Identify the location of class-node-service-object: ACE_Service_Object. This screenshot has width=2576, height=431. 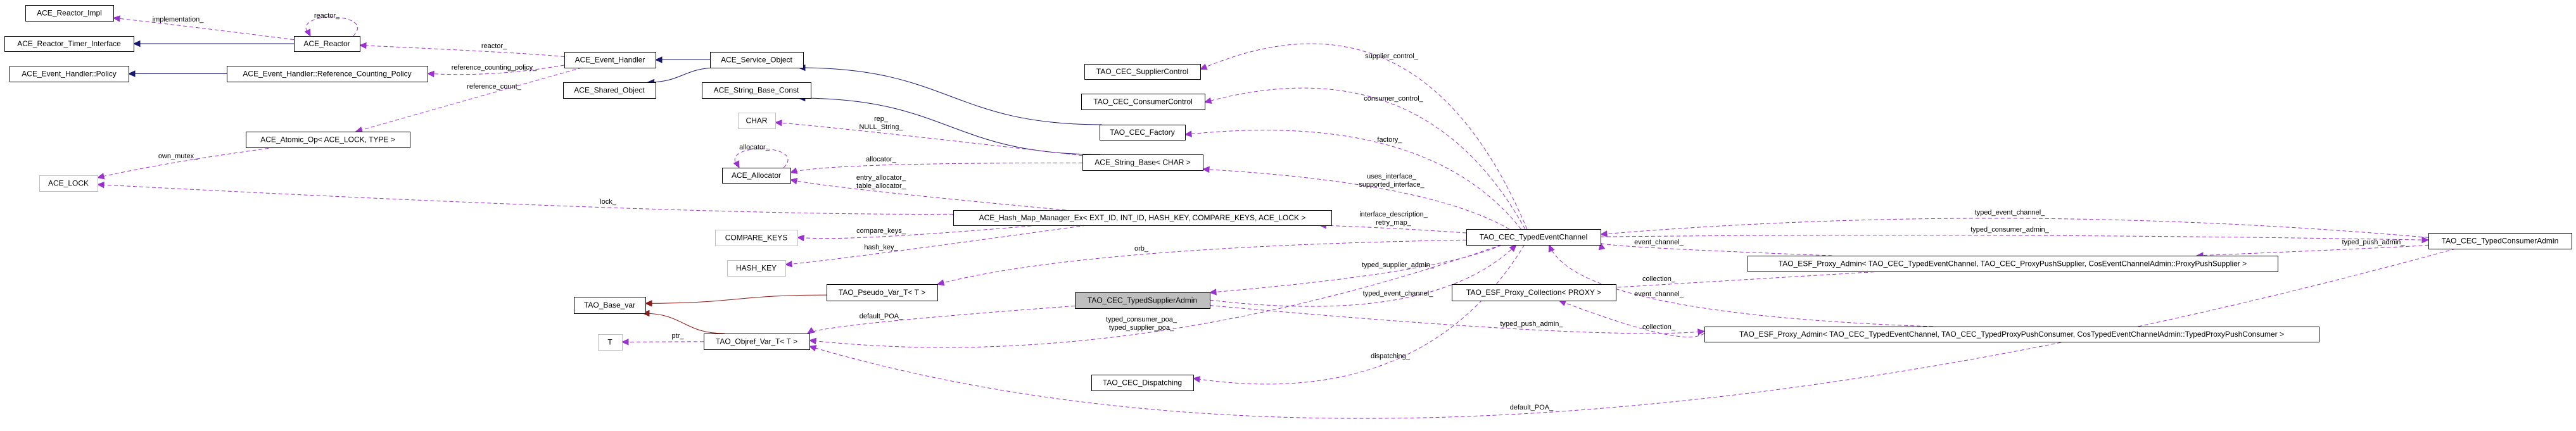
(757, 60).